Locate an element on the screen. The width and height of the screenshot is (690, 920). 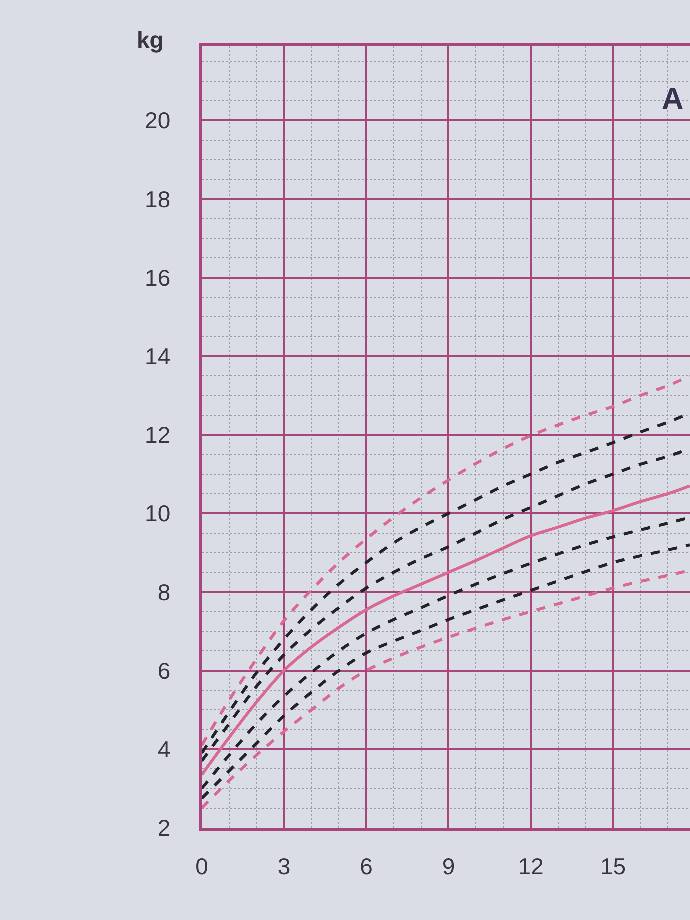
y-tick-label: 20 is located at coordinates (158, 121).